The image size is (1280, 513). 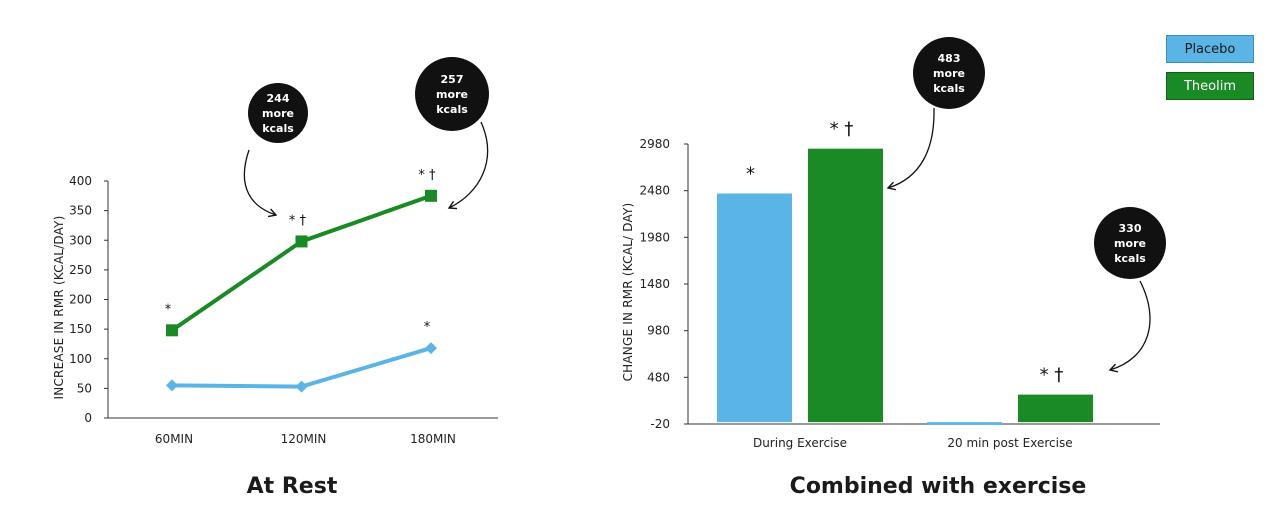 What do you see at coordinates (80, 211) in the screenshot?
I see `chart1-y-tick-label: 350` at bounding box center [80, 211].